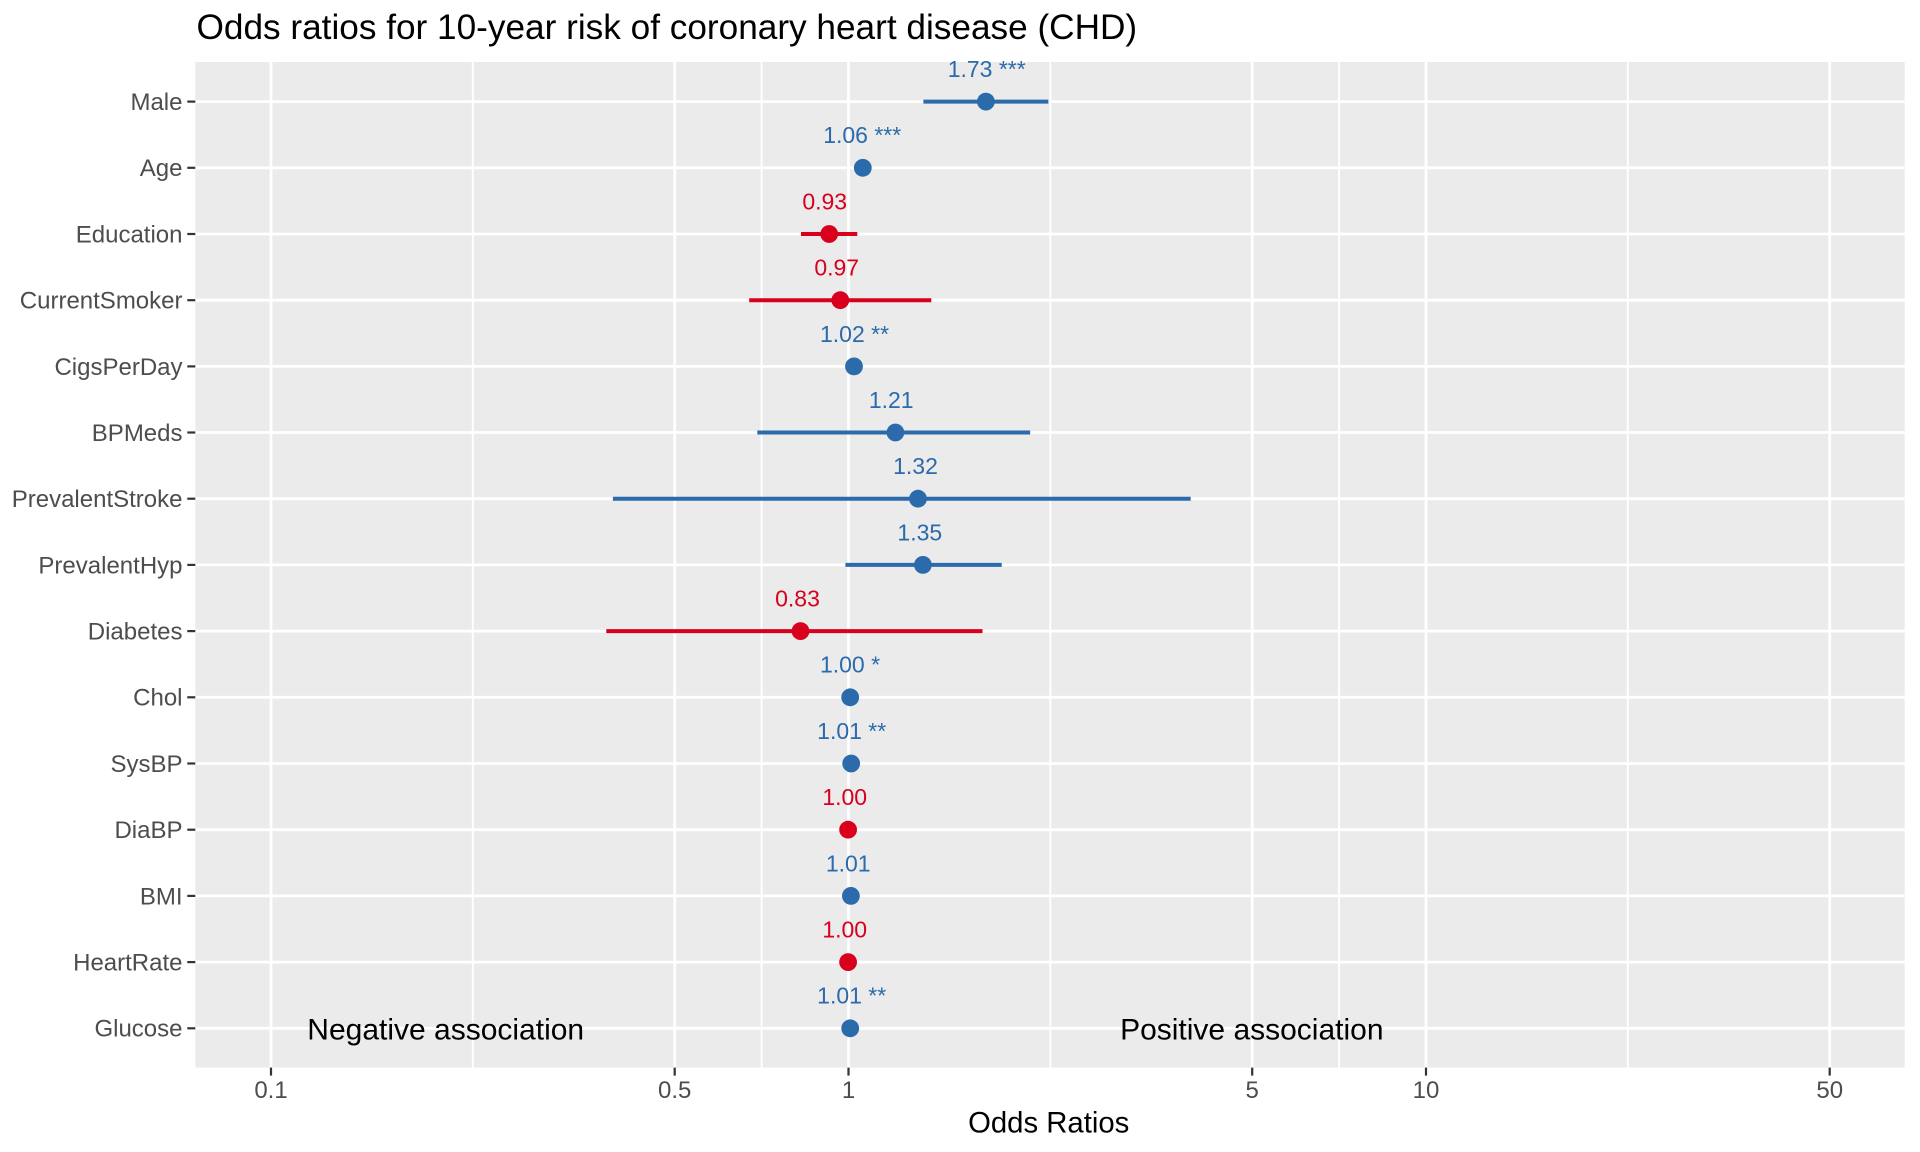 Image resolution: width=1920 pixels, height=1152 pixels. Describe the element at coordinates (137, 433) in the screenshot. I see `svg-text: BPMeds` at that location.